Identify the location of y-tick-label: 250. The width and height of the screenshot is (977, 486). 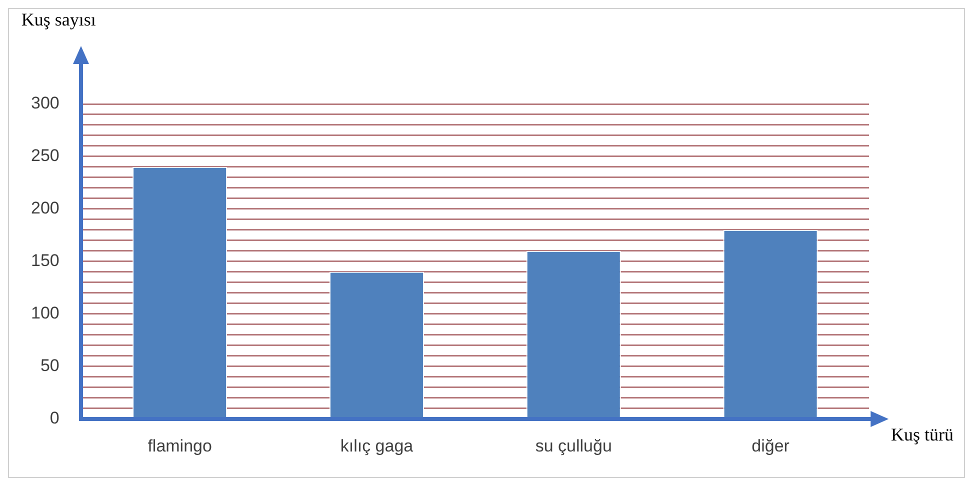
(45, 156).